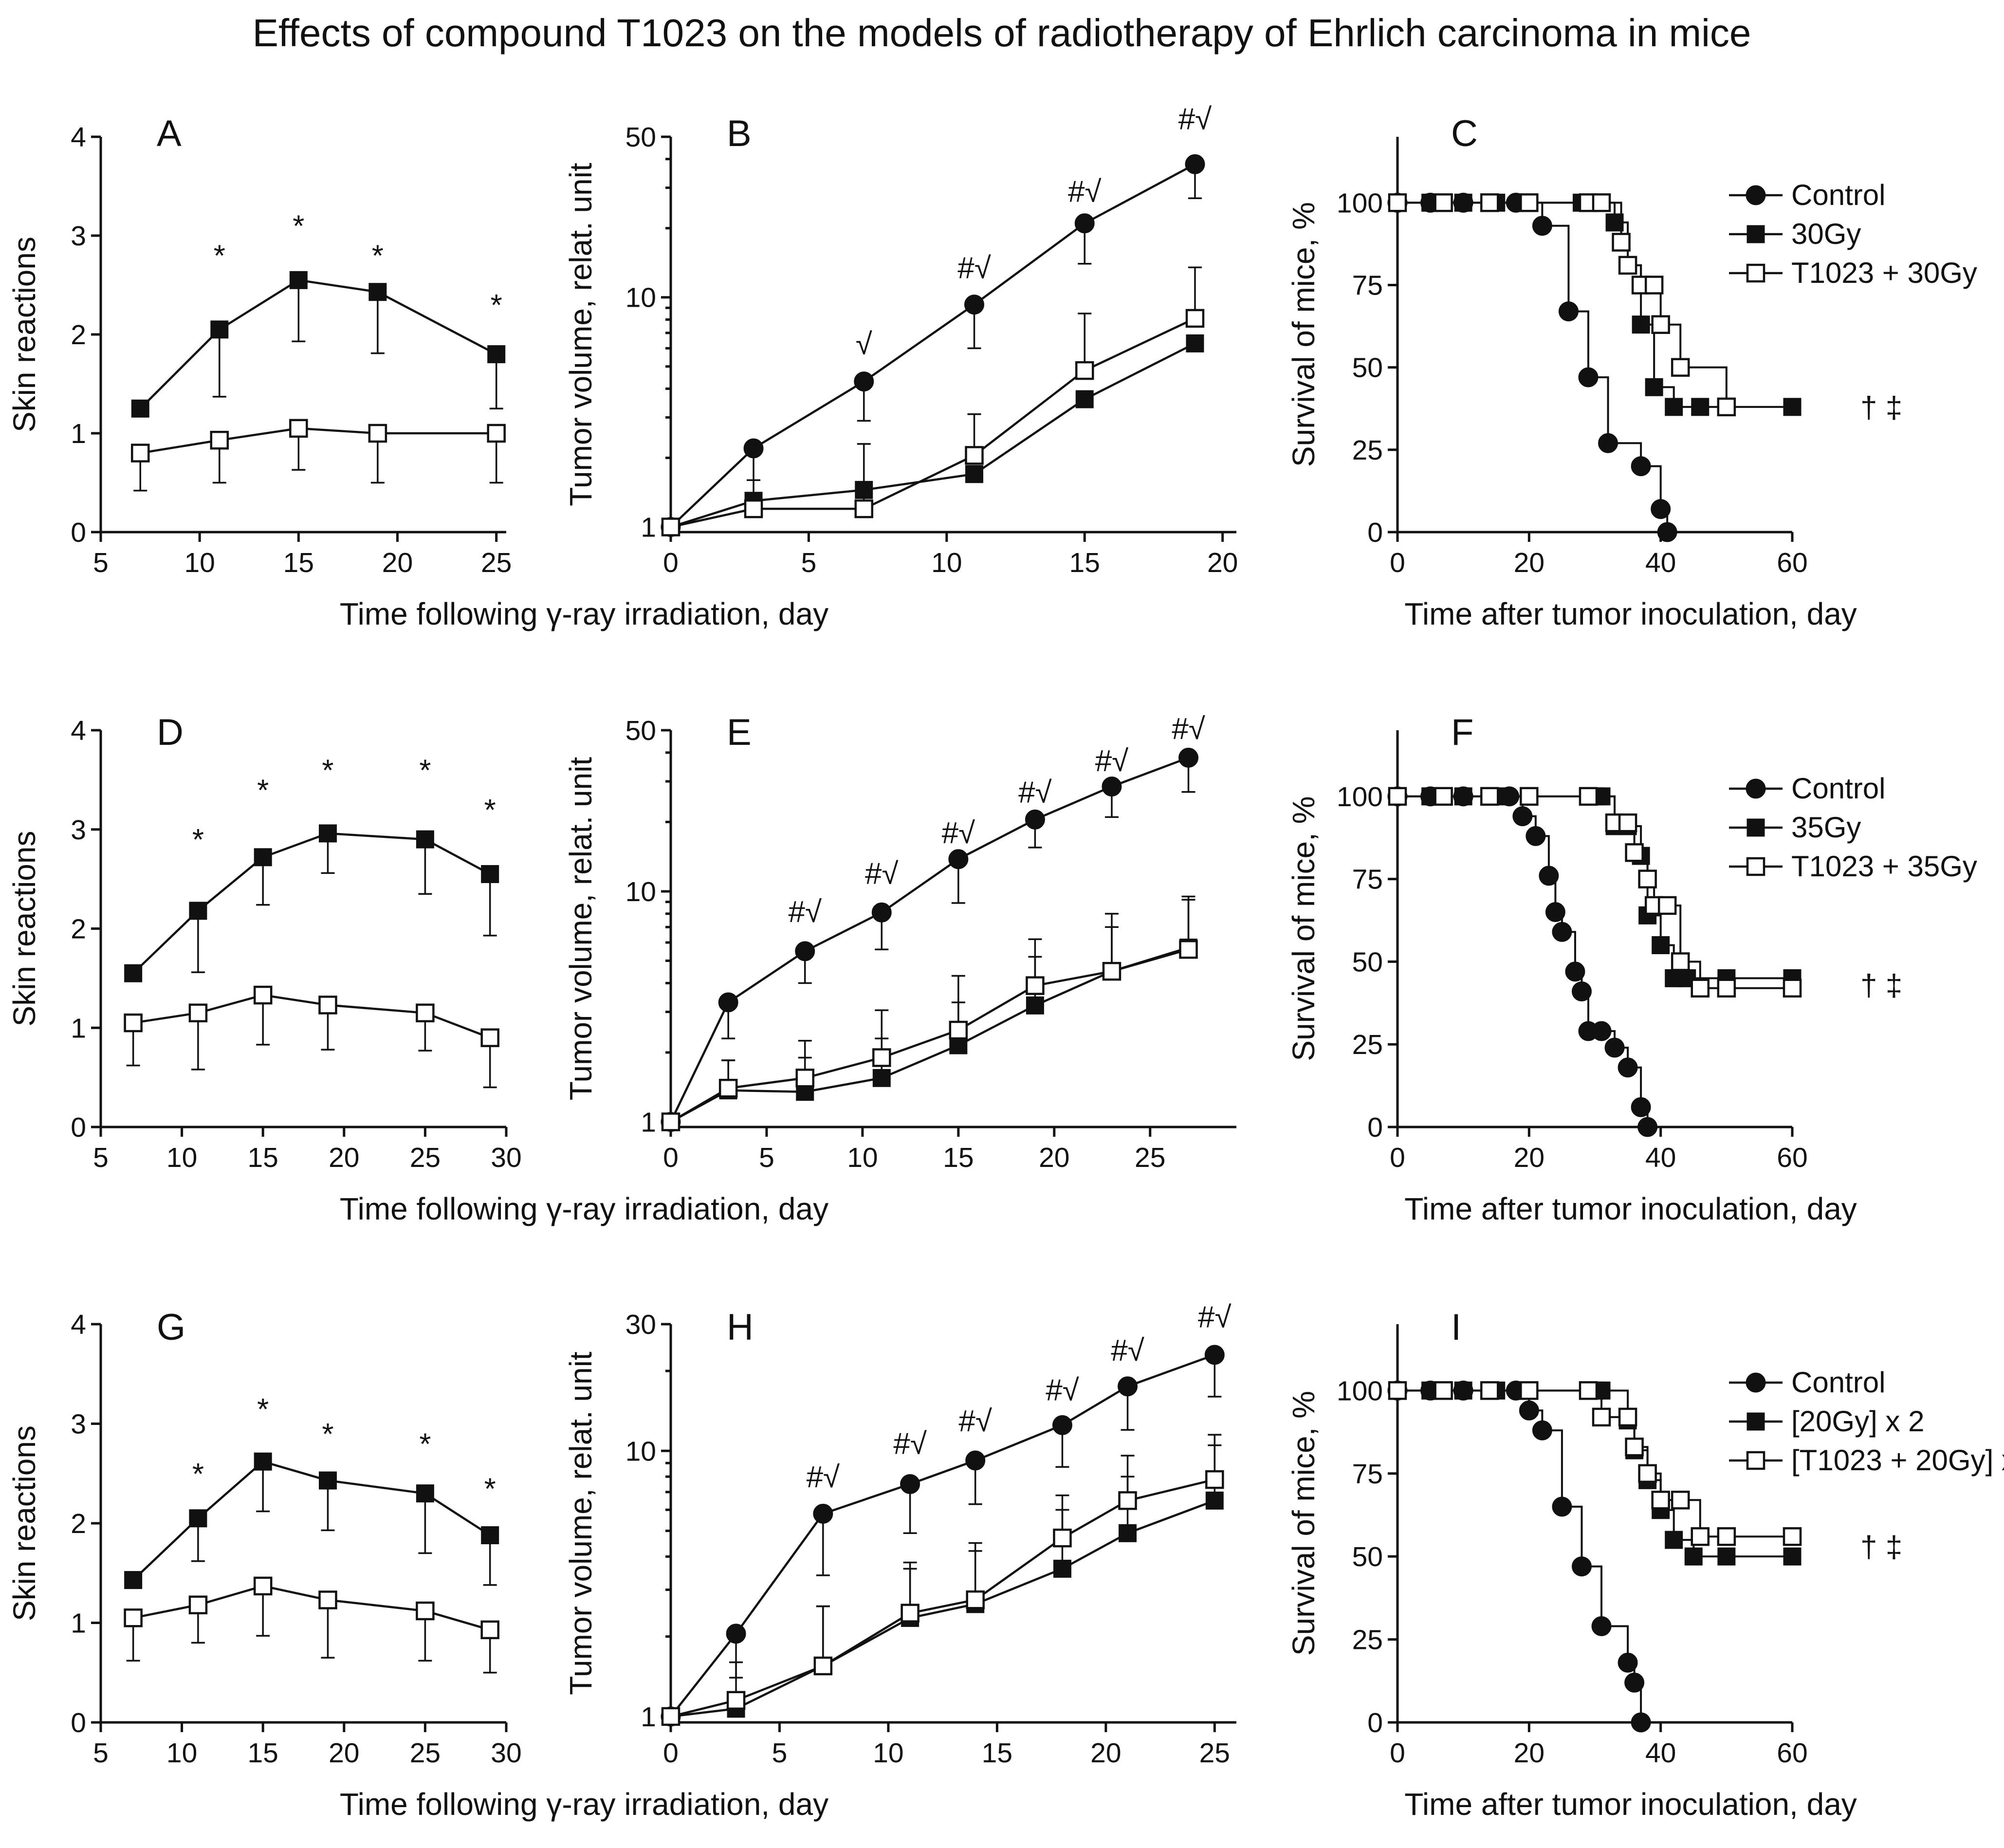 Image resolution: width=2004 pixels, height=1848 pixels. Describe the element at coordinates (25, 929) in the screenshot. I see `y-axis-title: Skin reactions` at that location.